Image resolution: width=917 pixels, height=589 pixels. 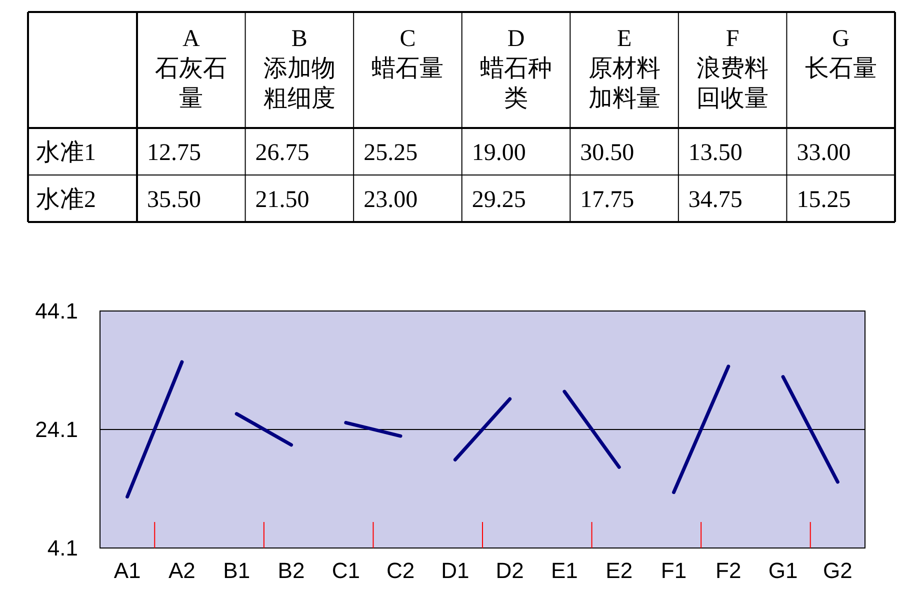 I want to click on data-label: 29.25, so click(x=499, y=200).